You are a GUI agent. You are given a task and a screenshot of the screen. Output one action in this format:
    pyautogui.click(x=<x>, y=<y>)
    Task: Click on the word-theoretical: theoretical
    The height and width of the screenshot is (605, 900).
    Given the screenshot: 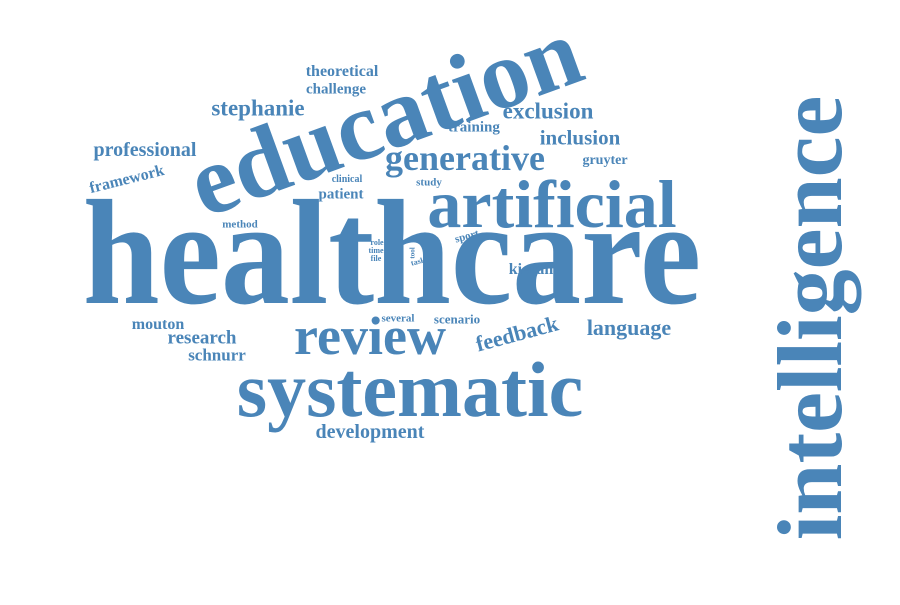 What is the action you would take?
    pyautogui.click(x=342, y=71)
    